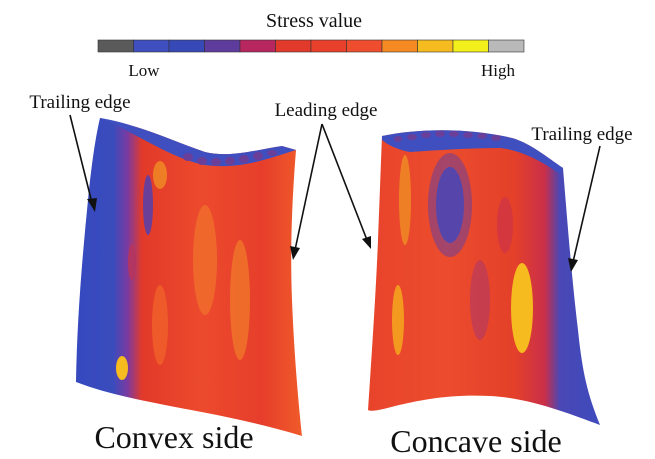 Image resolution: width=655 pixels, height=459 pixels. Describe the element at coordinates (326, 110) in the screenshot. I see `leading-edge-label: Leading edge` at that location.